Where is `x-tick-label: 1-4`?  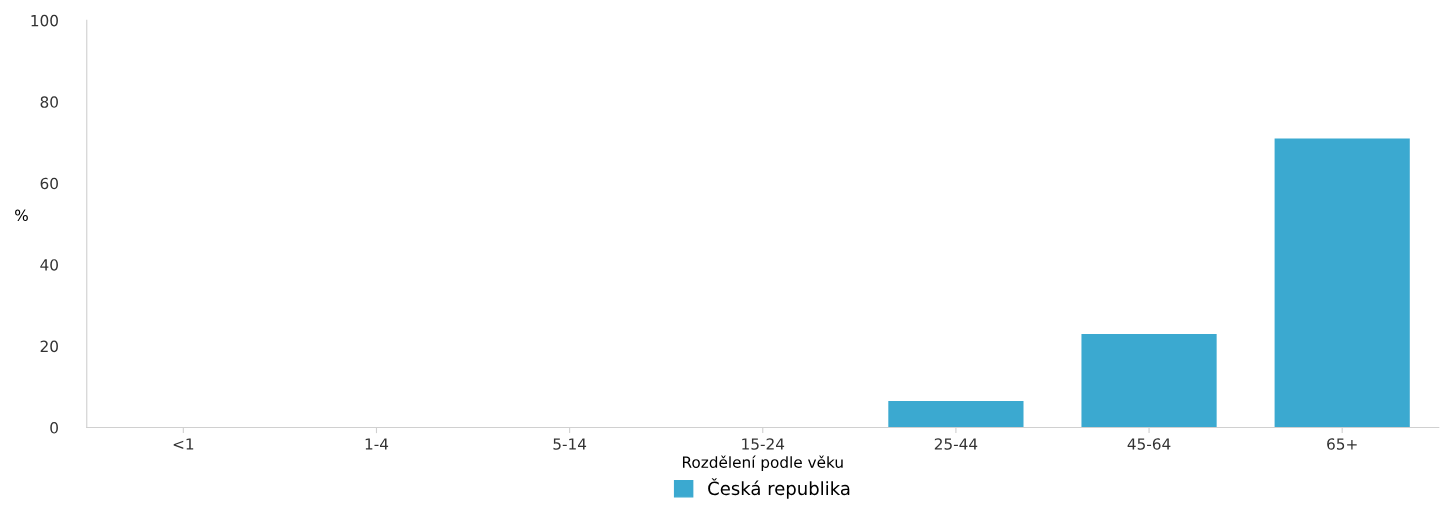
x-tick-label: 1-4 is located at coordinates (377, 444).